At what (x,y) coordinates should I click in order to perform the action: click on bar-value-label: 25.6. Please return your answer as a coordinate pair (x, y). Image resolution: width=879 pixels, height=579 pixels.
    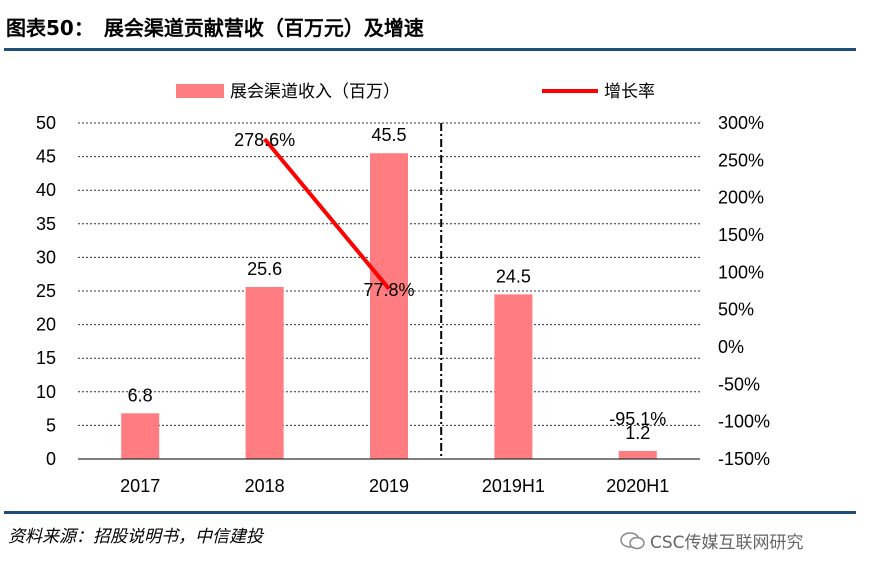
    Looking at the image, I should click on (264, 269).